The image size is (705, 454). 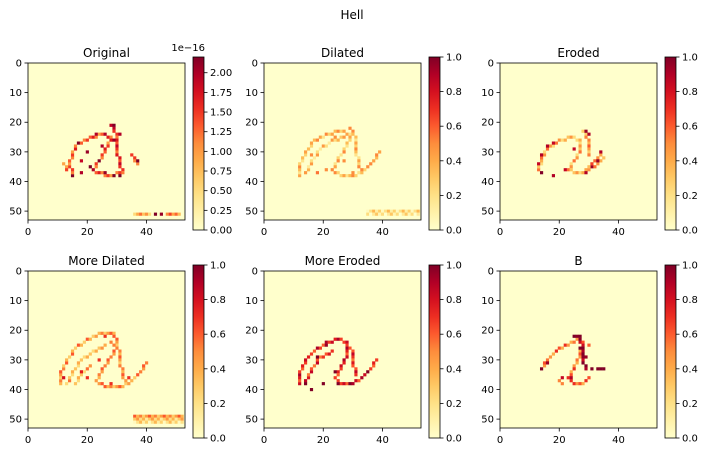 What do you see at coordinates (690, 369) in the screenshot?
I see `colorbar-tick-label: 0.4` at bounding box center [690, 369].